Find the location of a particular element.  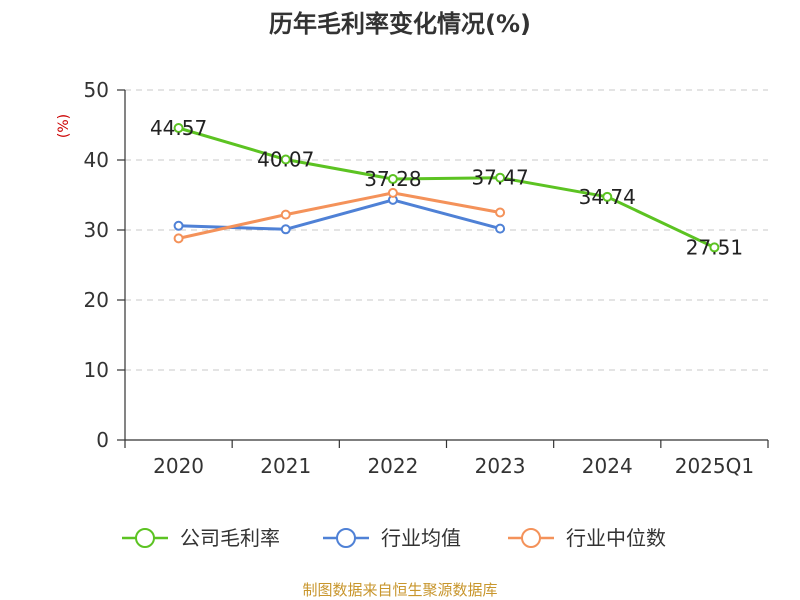

data-label: 34.74 is located at coordinates (607, 197).